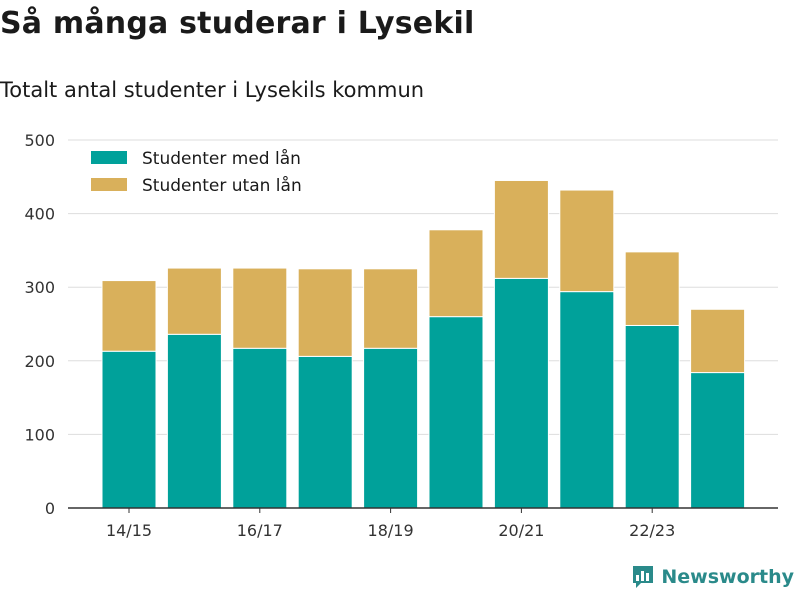 The width and height of the screenshot is (800, 600). What do you see at coordinates (643, 577) in the screenshot?
I see `bar-chart-speech-bubble-icon` at bounding box center [643, 577].